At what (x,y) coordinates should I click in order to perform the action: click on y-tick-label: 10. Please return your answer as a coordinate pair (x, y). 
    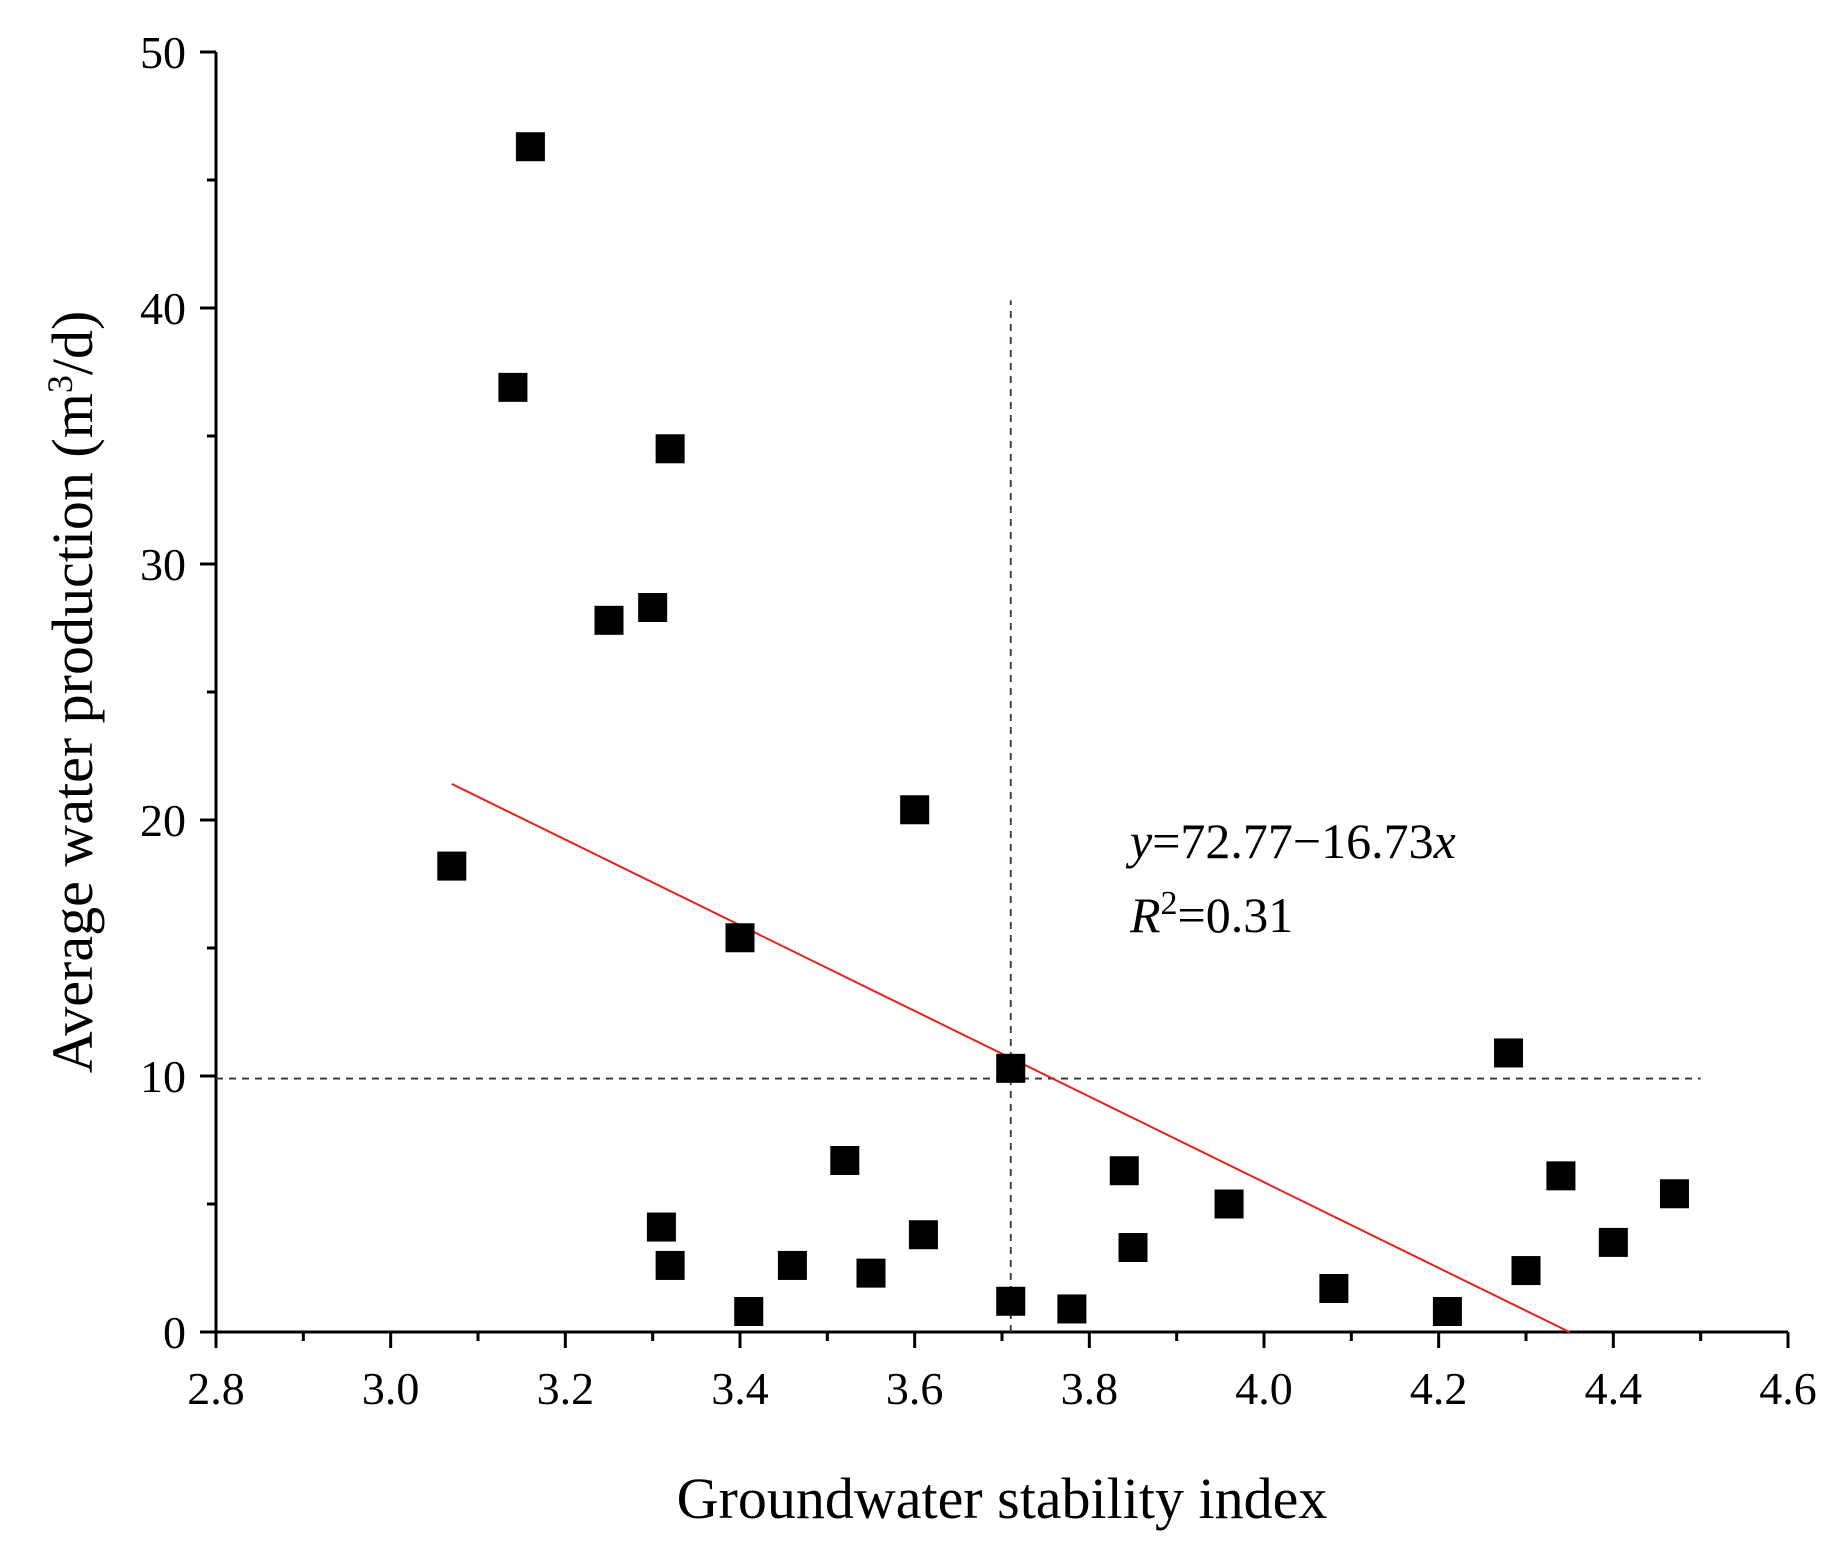
    Looking at the image, I should click on (163, 1076).